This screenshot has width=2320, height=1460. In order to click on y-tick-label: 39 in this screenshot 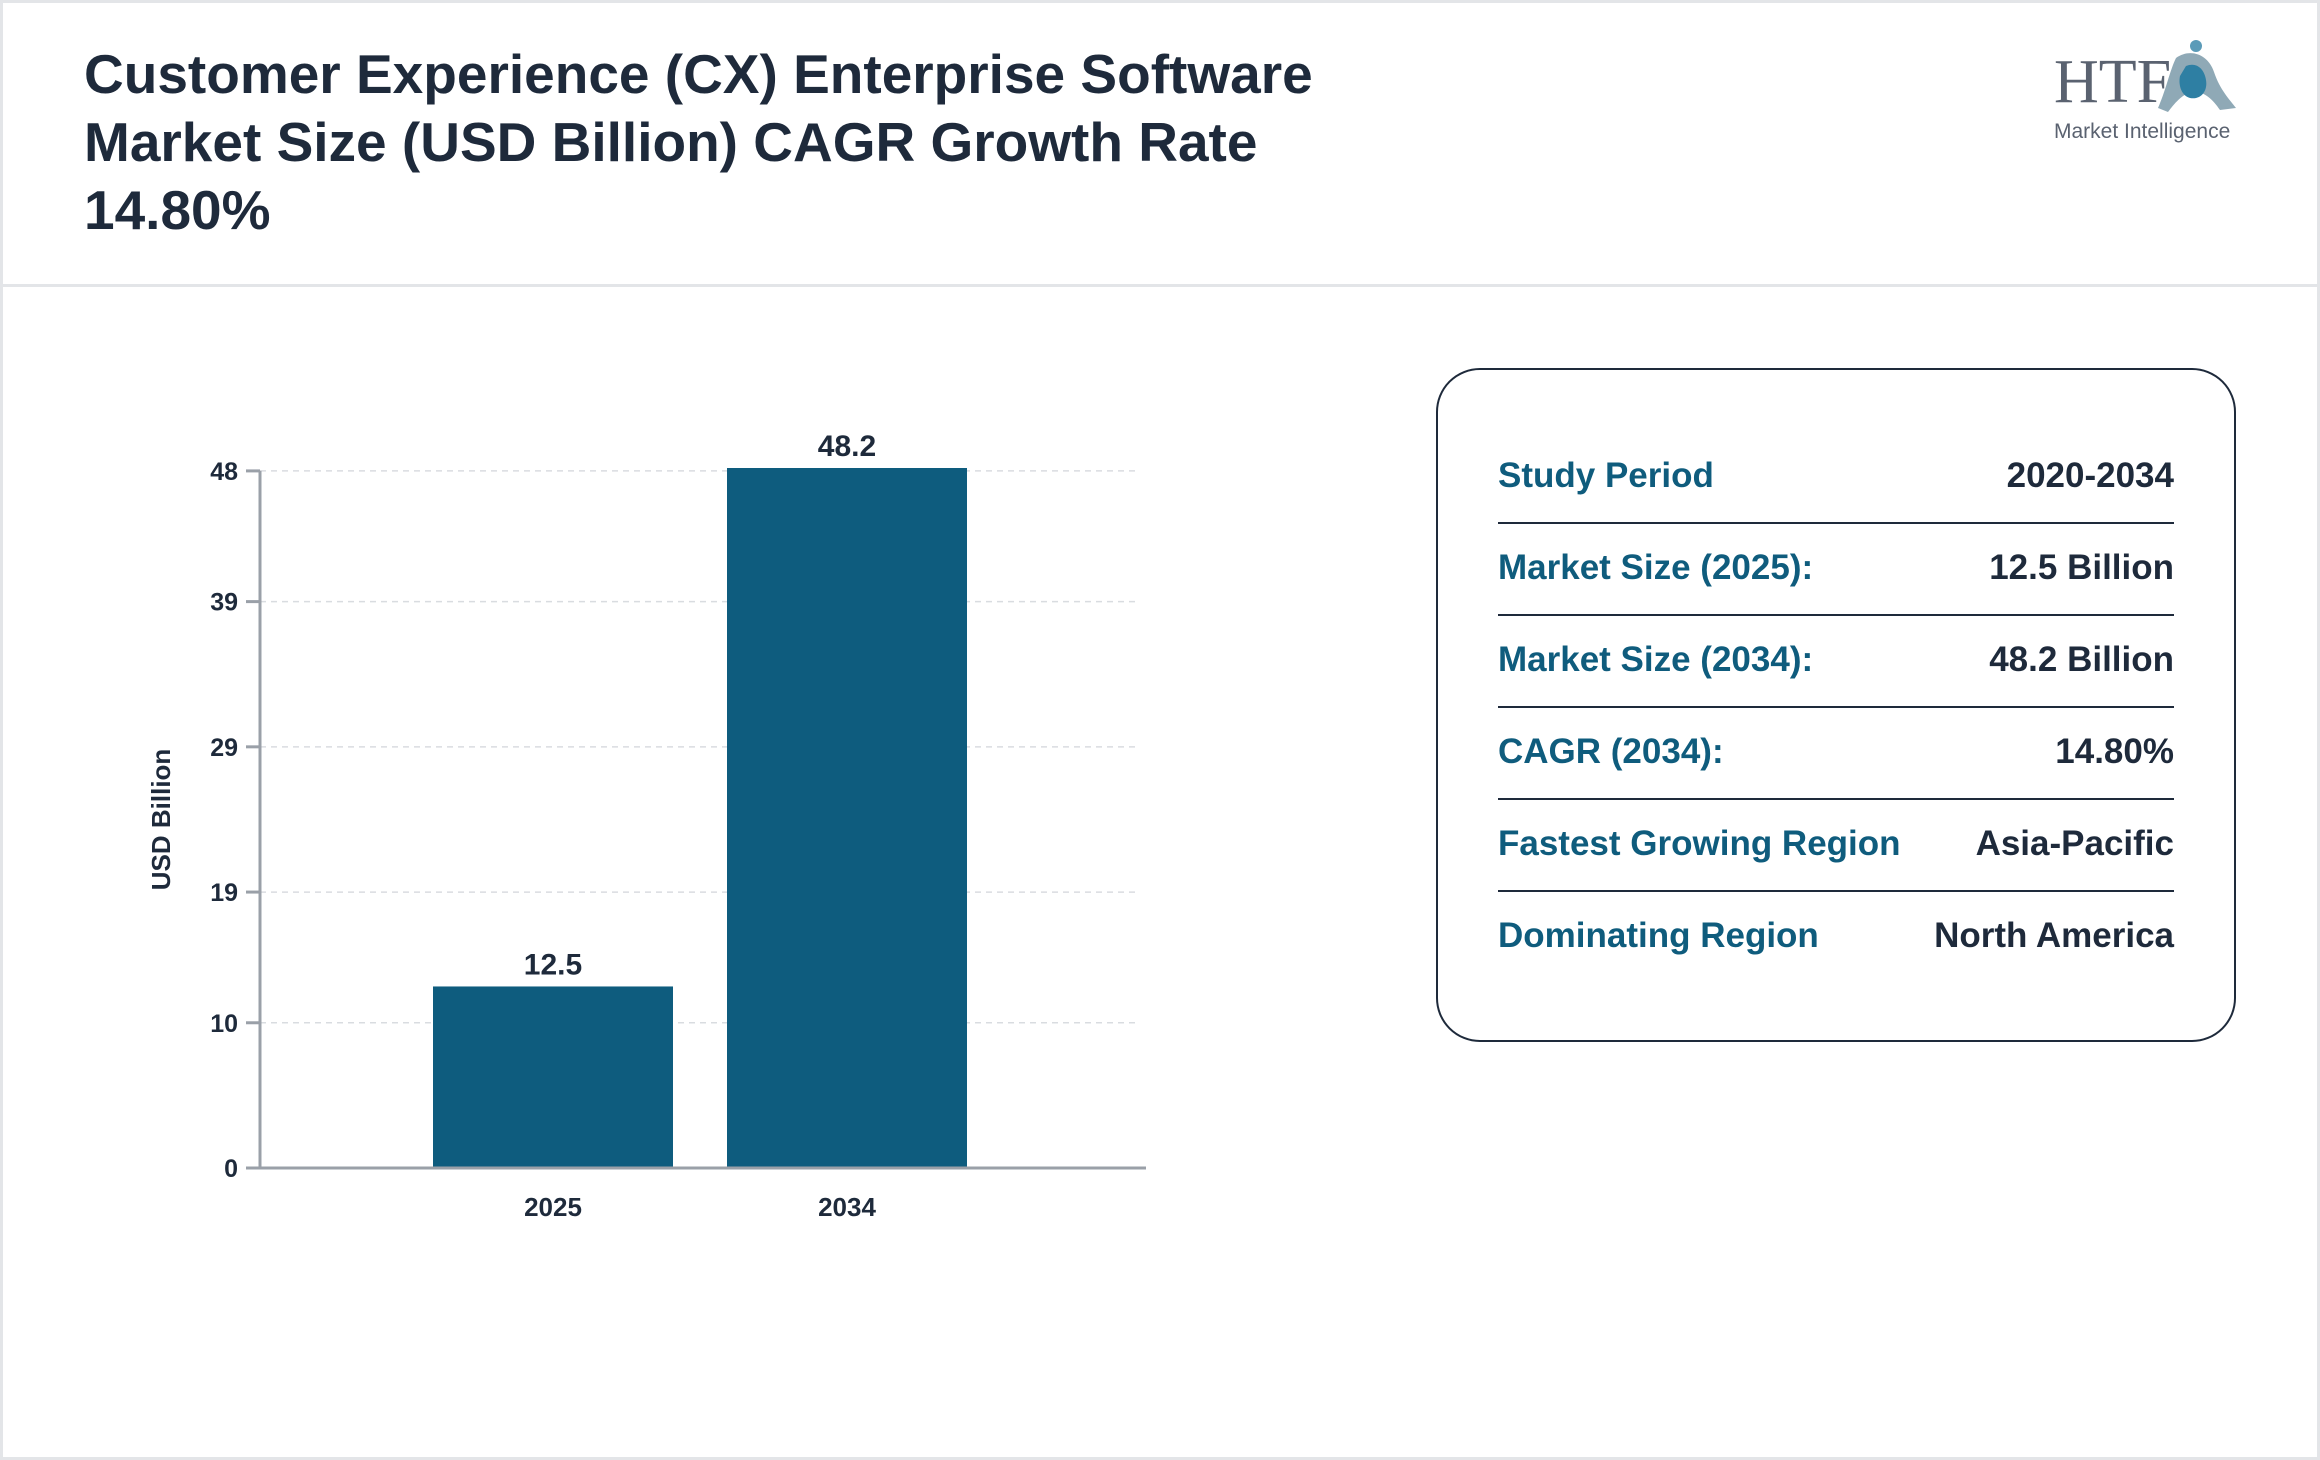, I will do `click(224, 603)`.